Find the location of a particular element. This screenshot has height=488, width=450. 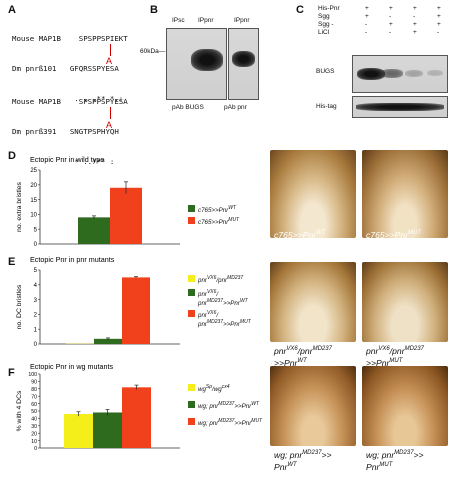

y-axis-label: no. DC bristles is located at coordinates (19, 306).